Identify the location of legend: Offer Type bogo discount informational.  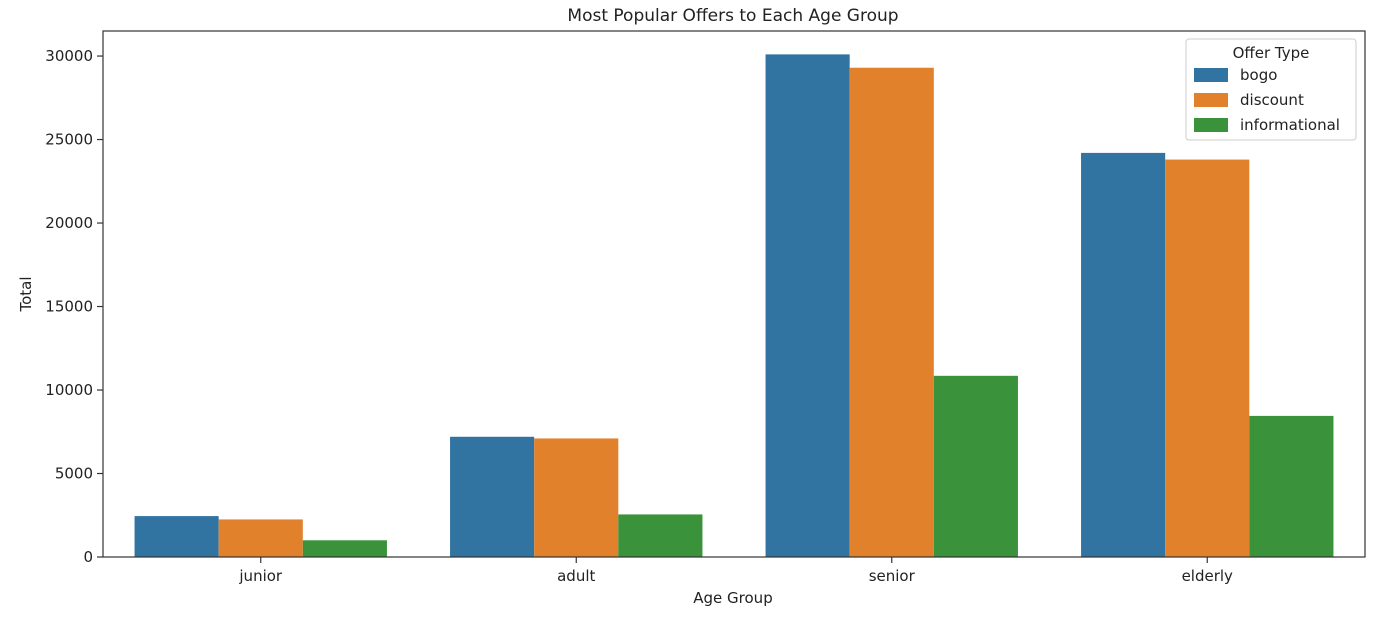
(1271, 89).